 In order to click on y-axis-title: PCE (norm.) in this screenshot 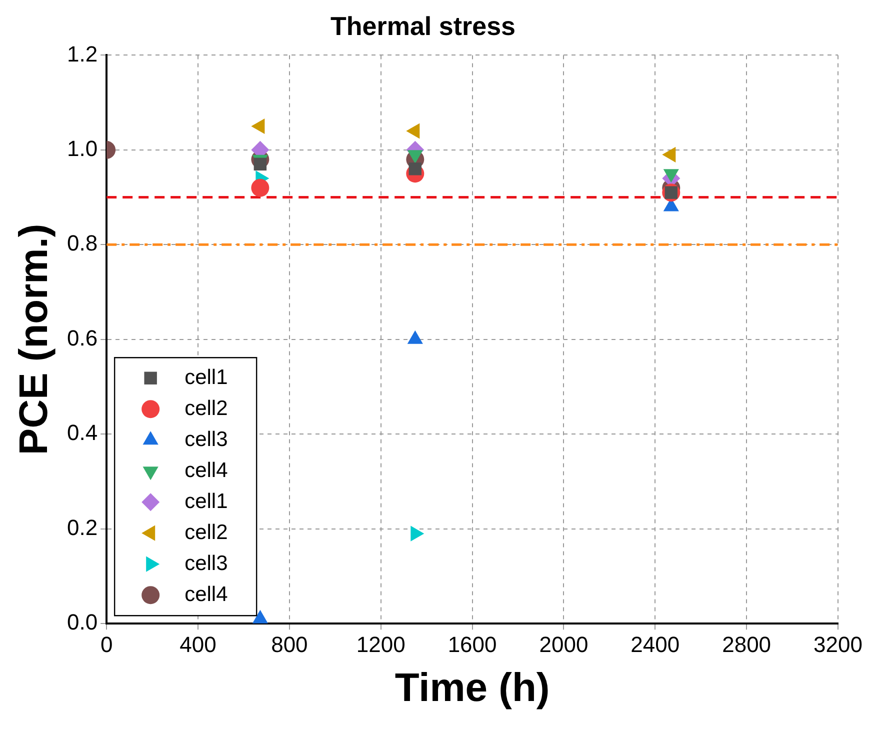, I will do `click(34, 339)`.